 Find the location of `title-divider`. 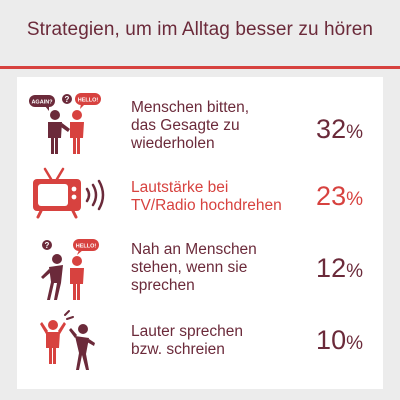

title-divider is located at coordinates (200, 67).